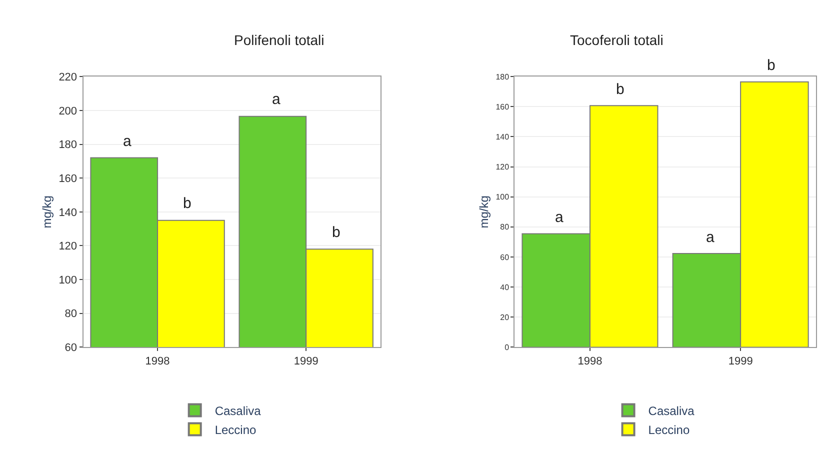  Describe the element at coordinates (68, 77) in the screenshot. I see `y-tick-label: 220` at that location.